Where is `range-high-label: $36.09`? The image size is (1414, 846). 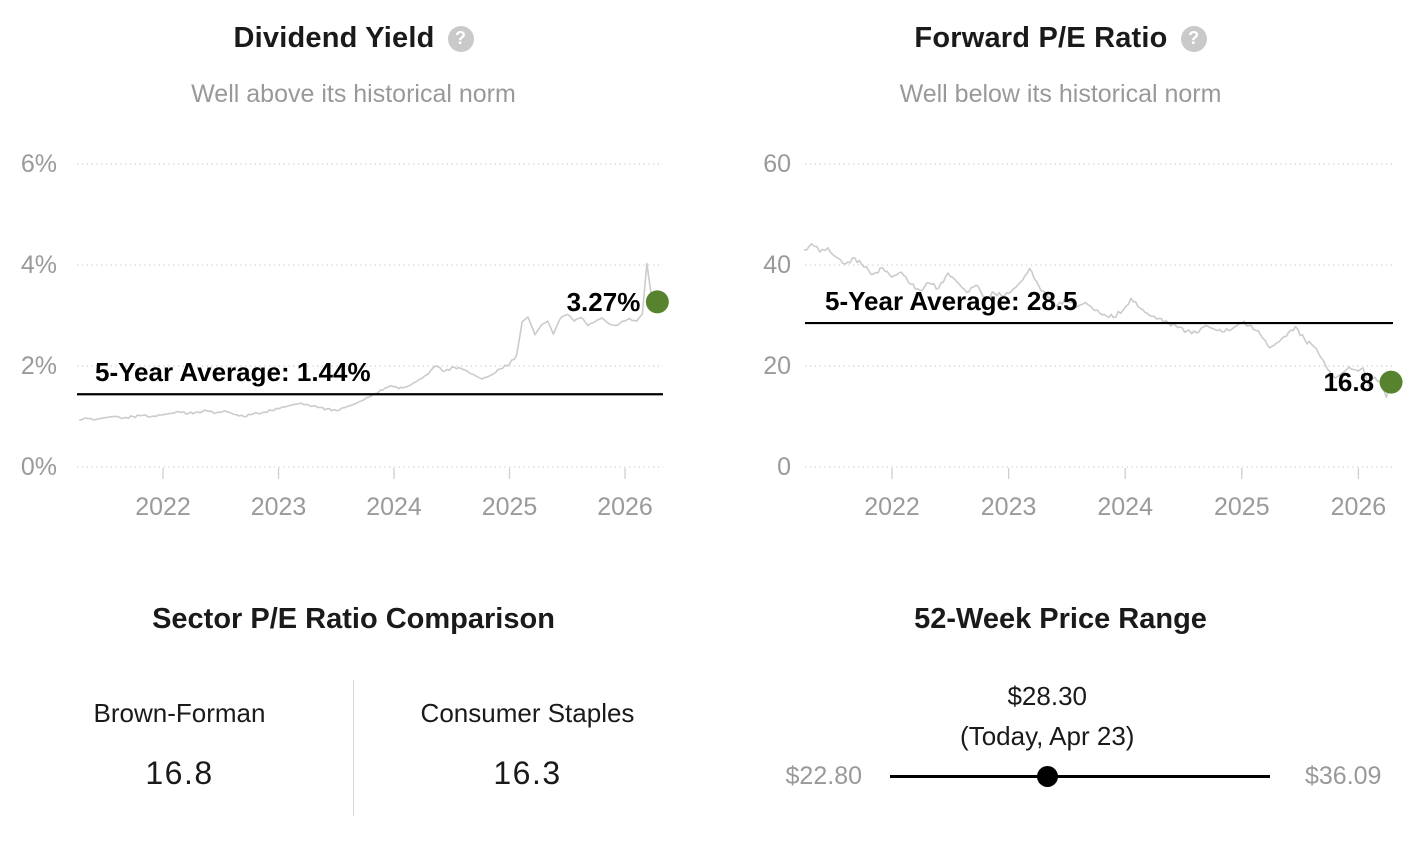
range-high-label: $36.09 is located at coordinates (1343, 776).